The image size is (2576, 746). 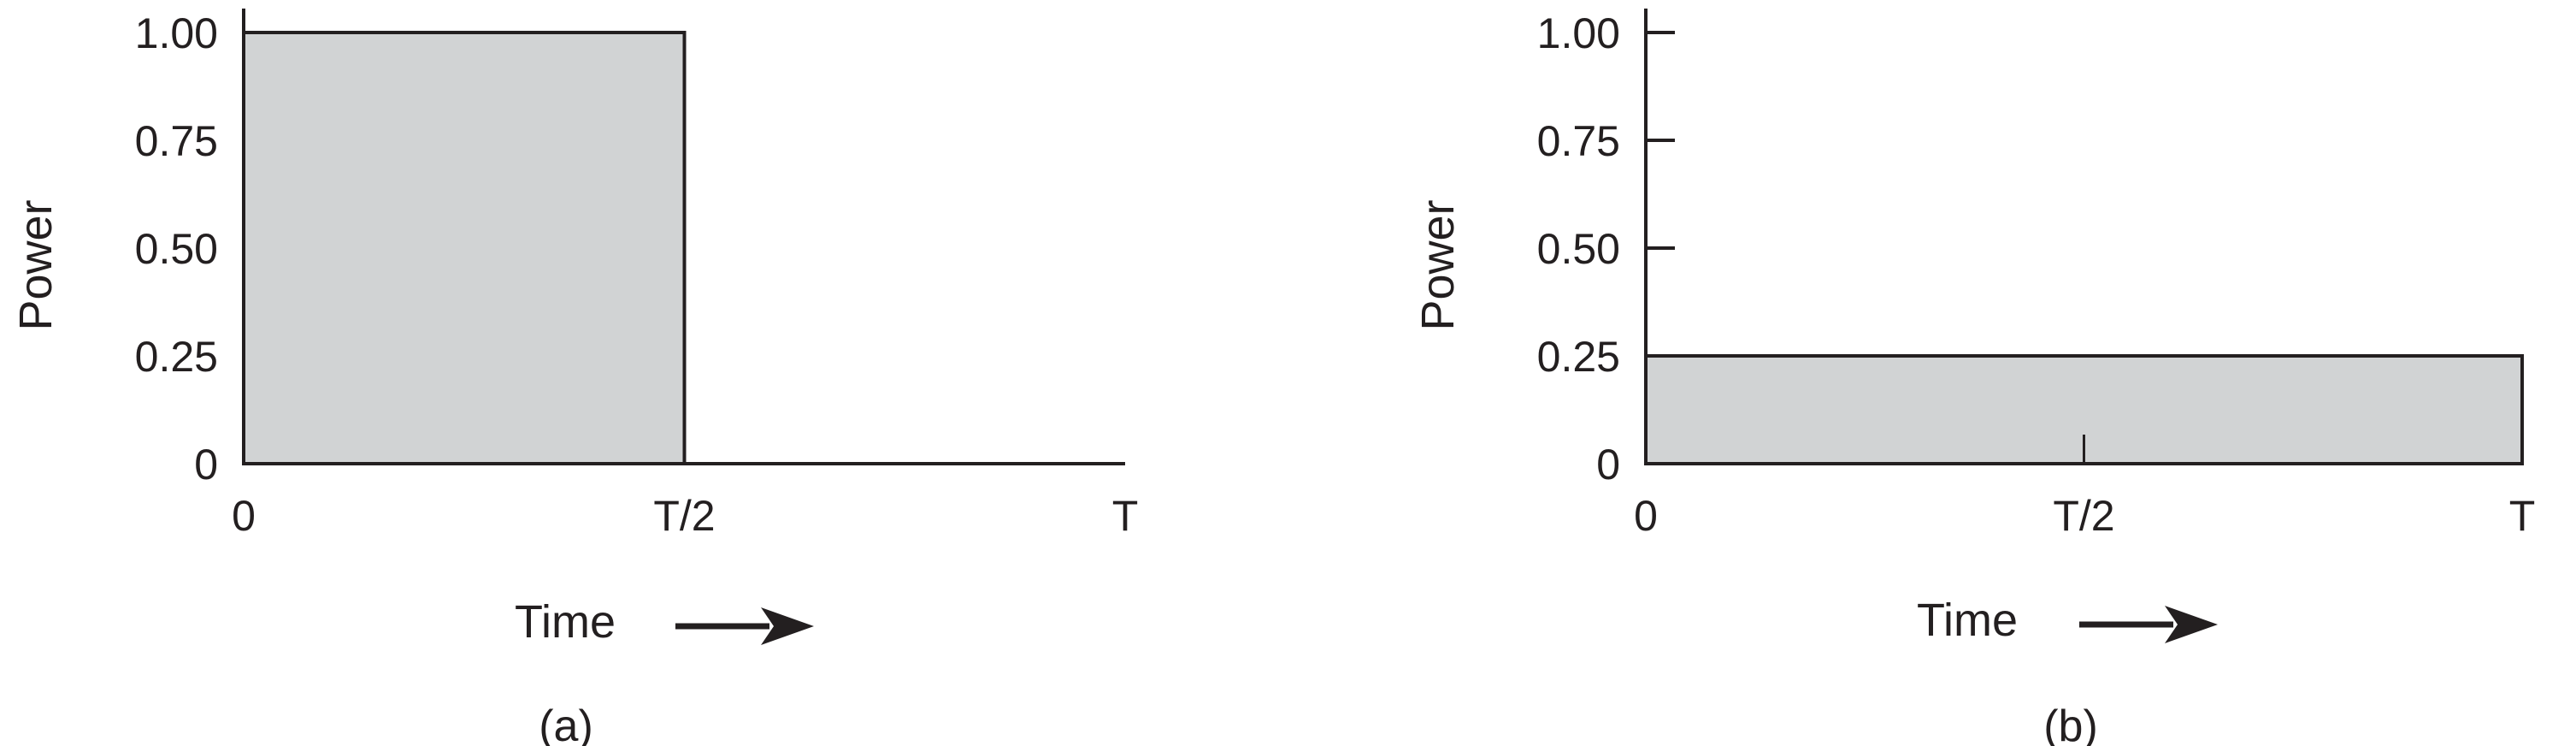 What do you see at coordinates (566, 724) in the screenshot?
I see `panel-caption: (a)` at bounding box center [566, 724].